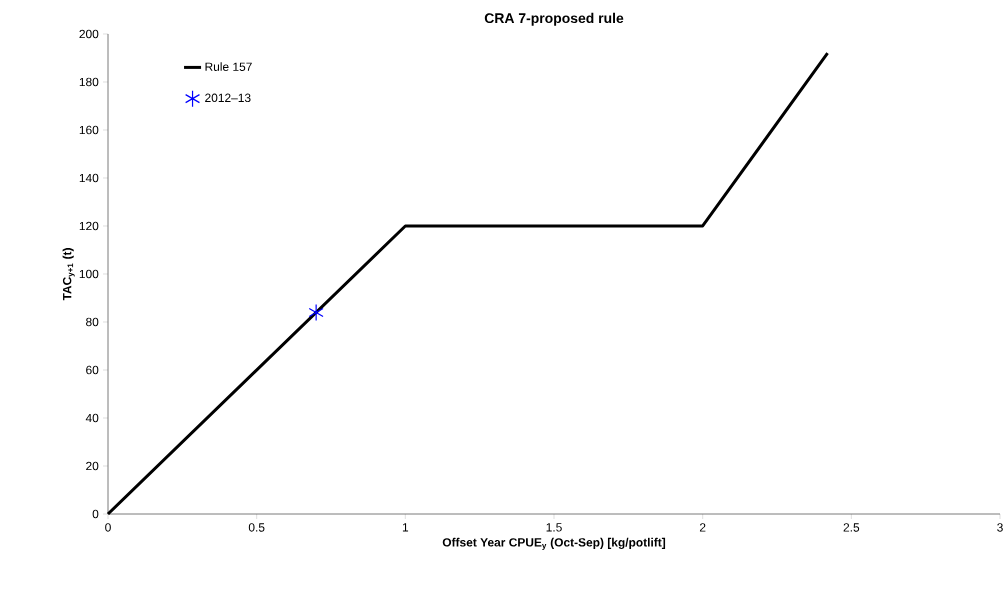 The width and height of the screenshot is (1008, 598). What do you see at coordinates (228, 66) in the screenshot?
I see `legend-label: Rule 157` at bounding box center [228, 66].